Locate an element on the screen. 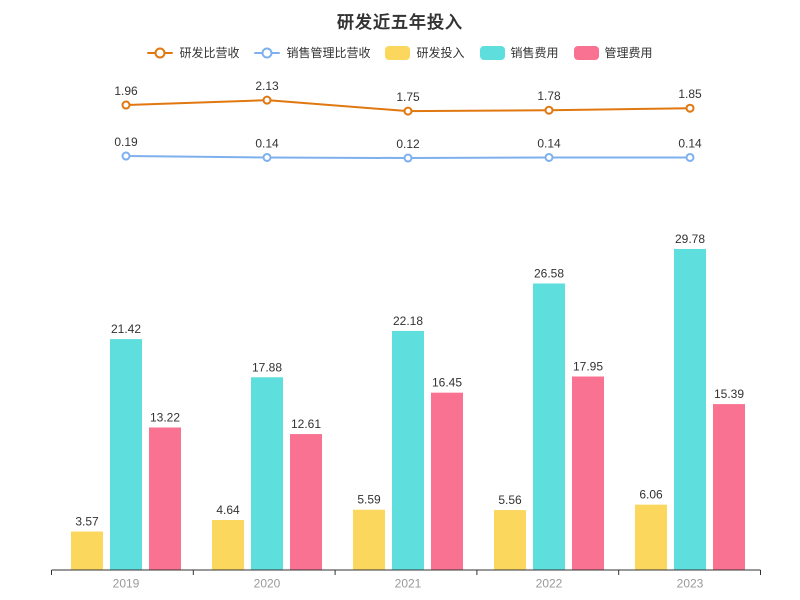  legend-label: 销售费用 is located at coordinates (534, 53).